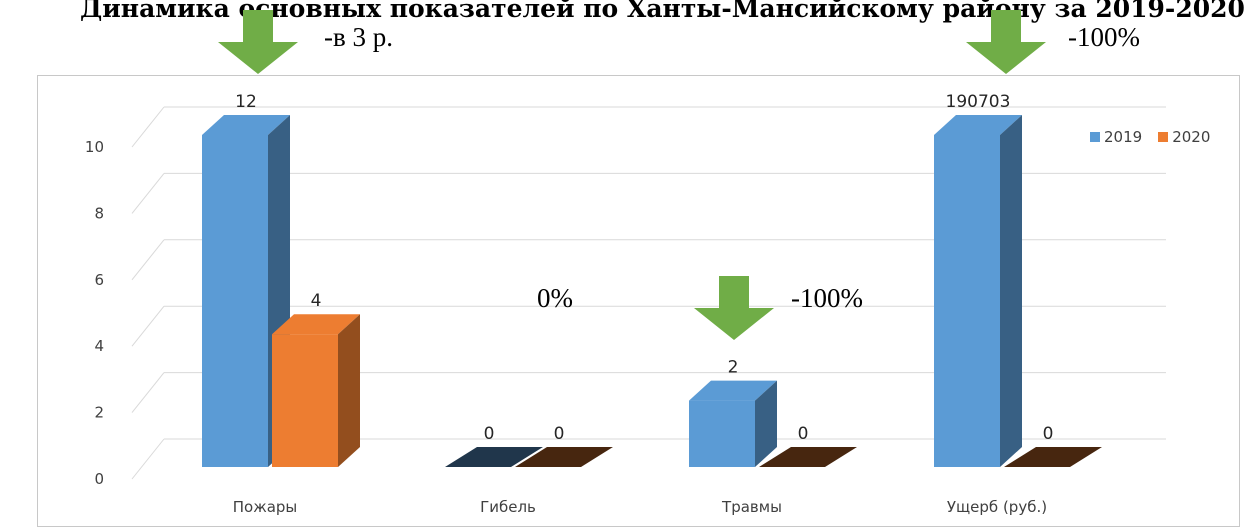 This screenshot has width=1244, height=529. Describe the element at coordinates (316, 301) in the screenshot. I see `data-label: 4` at that location.